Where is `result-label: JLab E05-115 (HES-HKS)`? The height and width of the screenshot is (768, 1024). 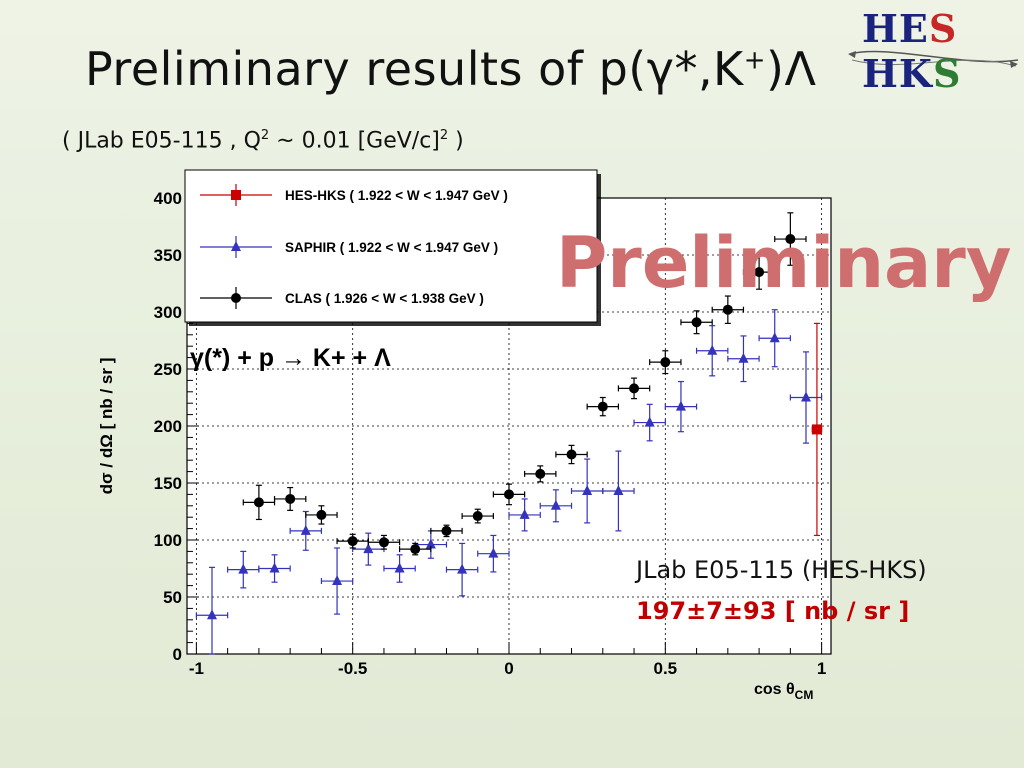 result-label: JLab E05-115 (HES-HKS) is located at coordinates (781, 570).